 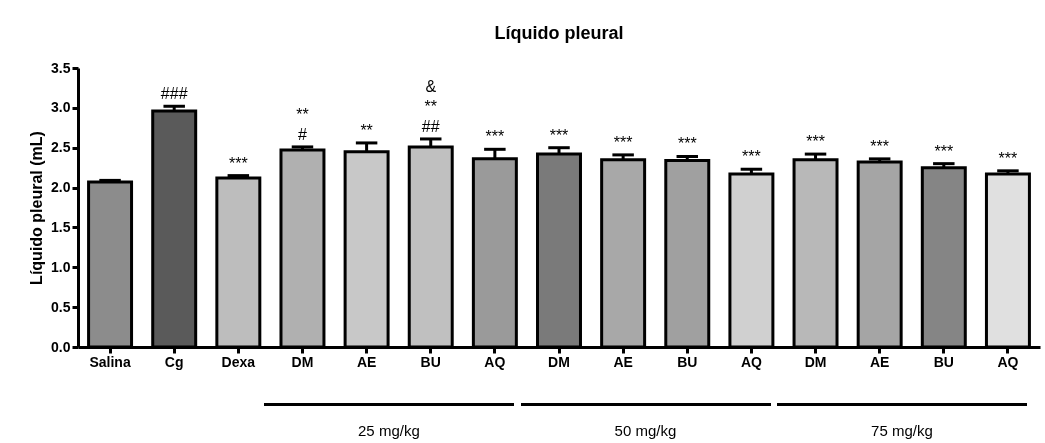 What do you see at coordinates (61, 306) in the screenshot?
I see `y-tick-label: 0.5` at bounding box center [61, 306].